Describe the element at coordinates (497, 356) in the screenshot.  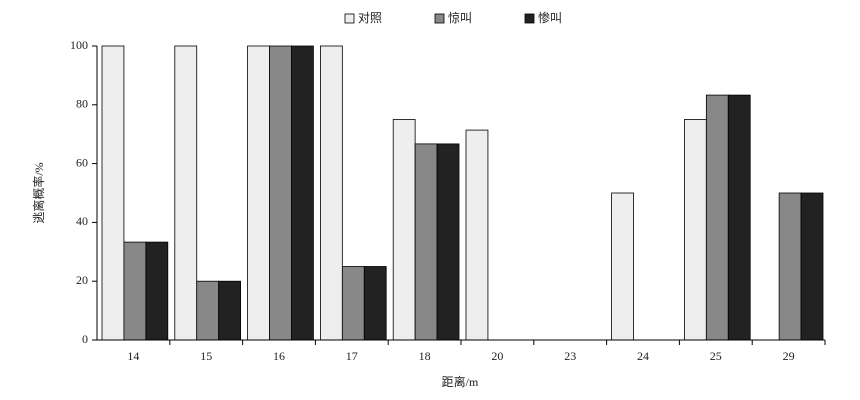
I see `x-tick-label: 20` at that location.